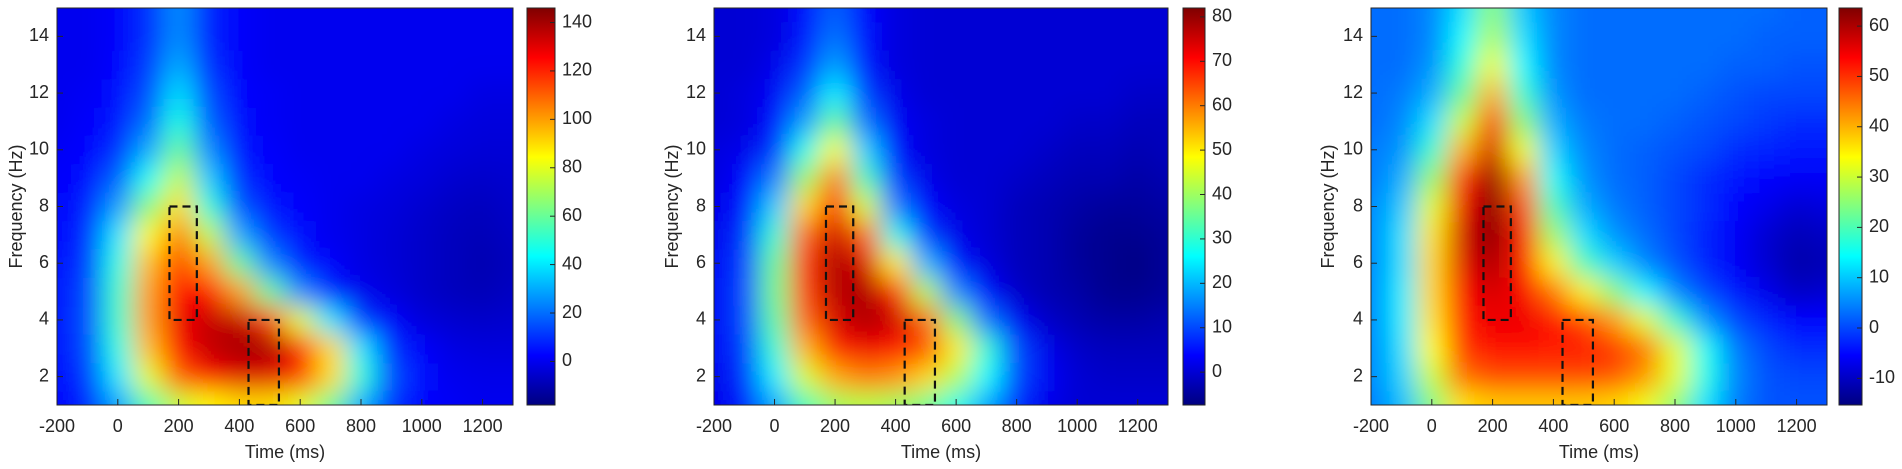  Describe the element at coordinates (44, 262) in the screenshot. I see `y-tick-label: 6` at that location.